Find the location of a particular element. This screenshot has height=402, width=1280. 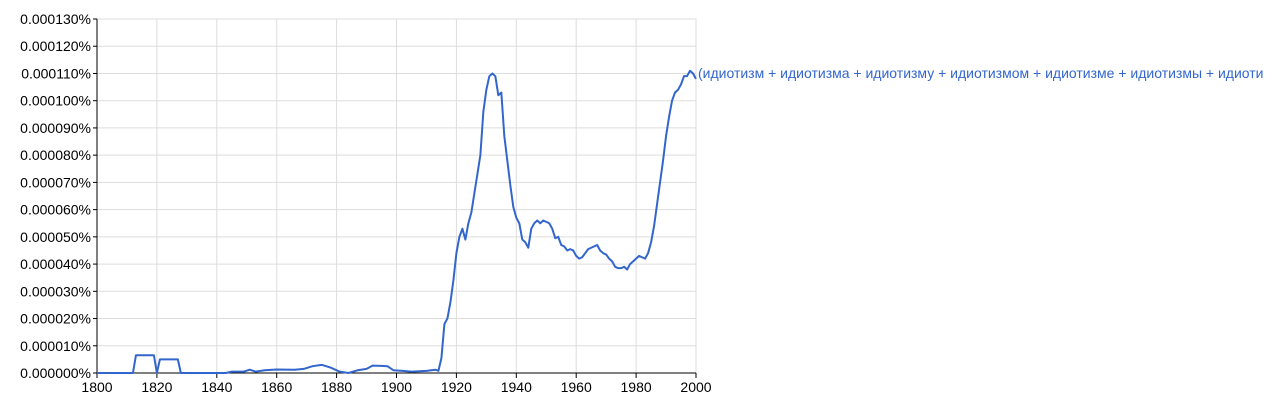

y-tick-label: 0.000100% is located at coordinates (55, 101).